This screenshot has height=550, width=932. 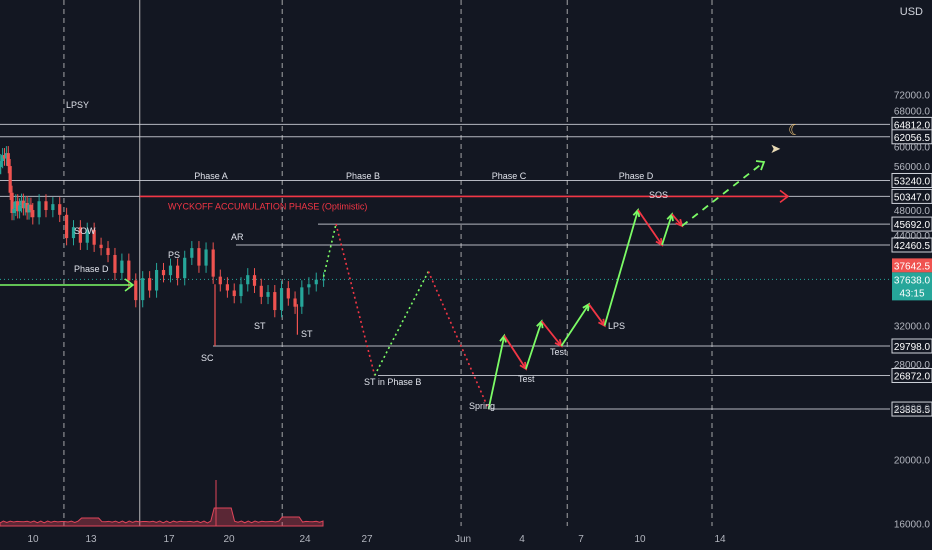 I want to click on volume-area, so click(x=162, y=517).